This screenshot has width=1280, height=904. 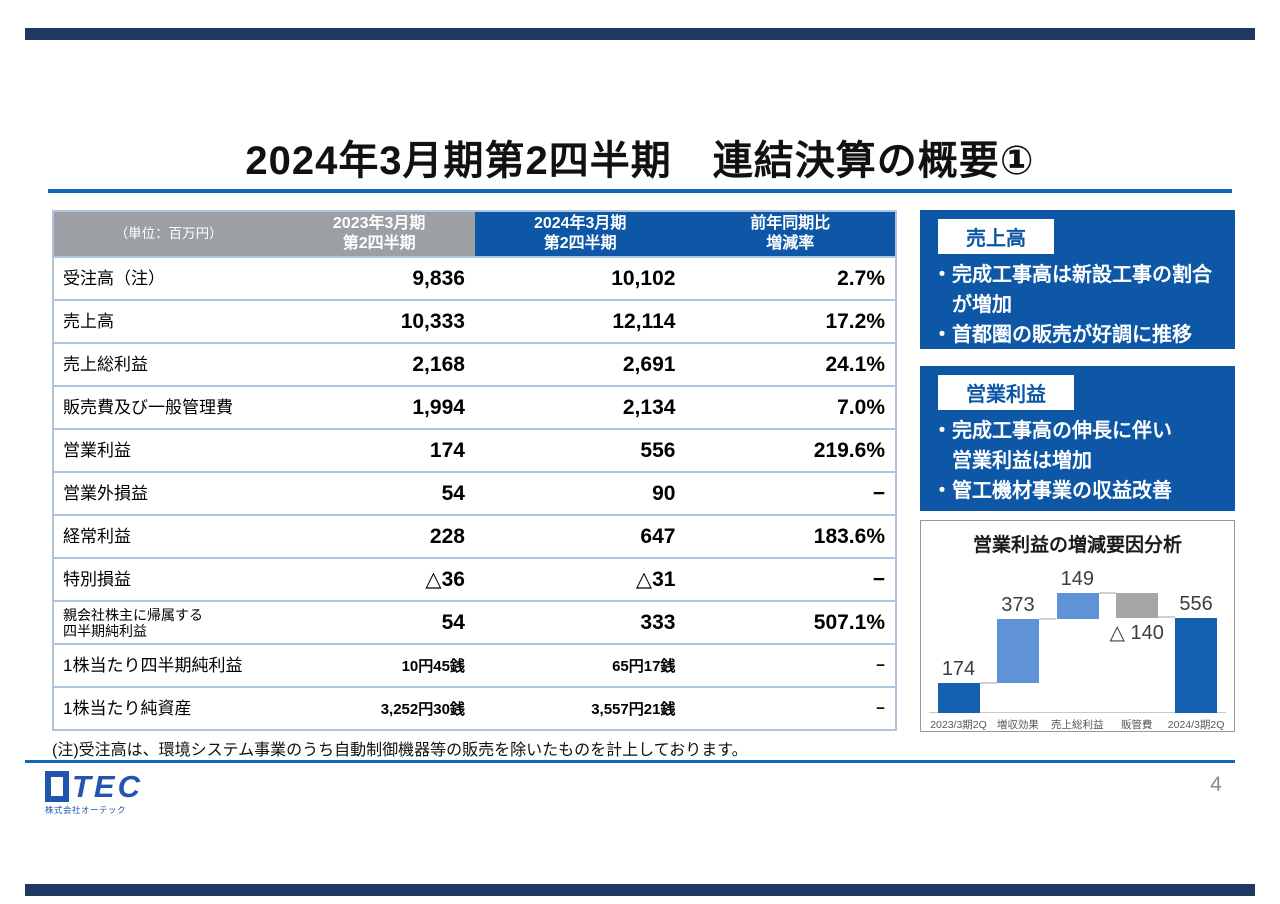 What do you see at coordinates (57, 786) in the screenshot?
I see `logo-o-glyph` at bounding box center [57, 786].